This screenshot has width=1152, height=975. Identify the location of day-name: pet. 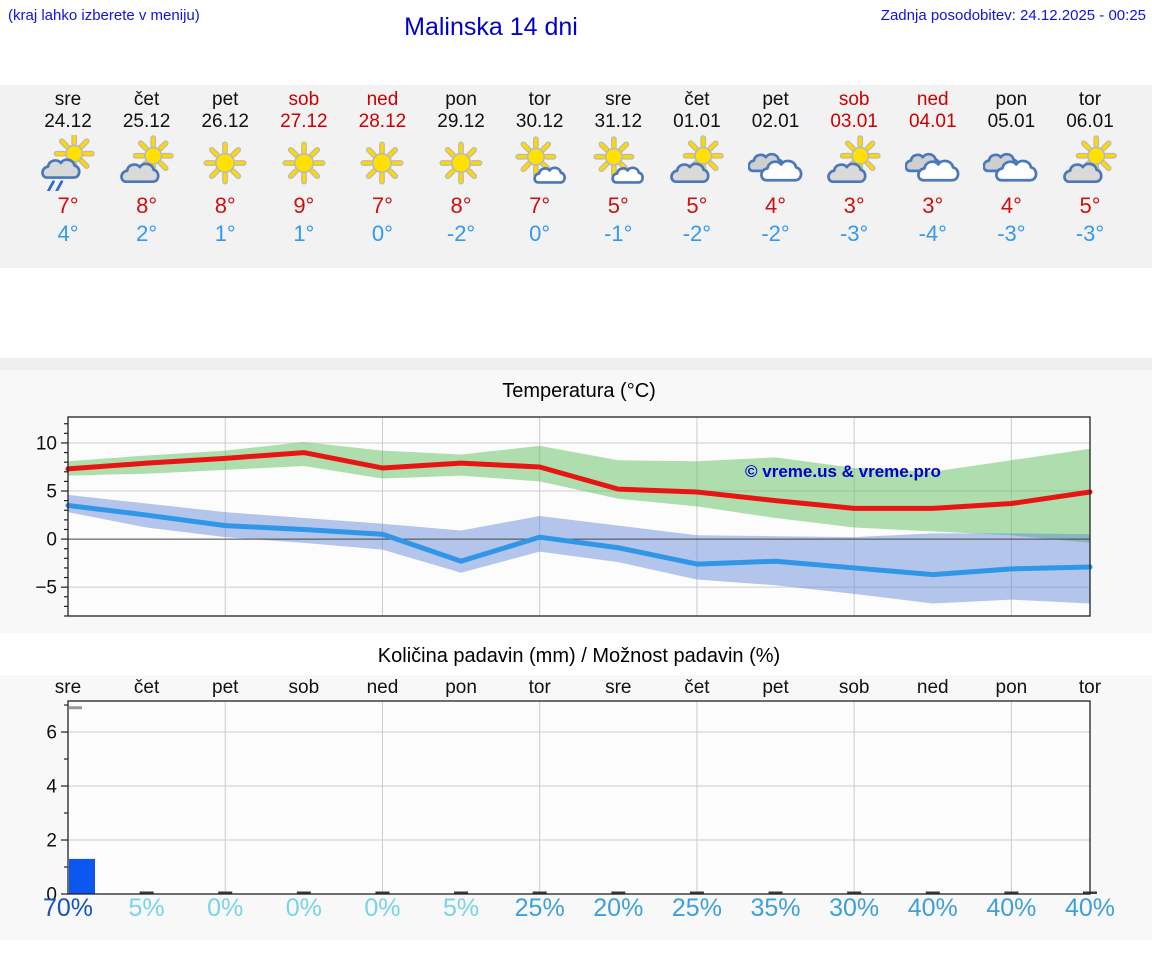
(225, 99).